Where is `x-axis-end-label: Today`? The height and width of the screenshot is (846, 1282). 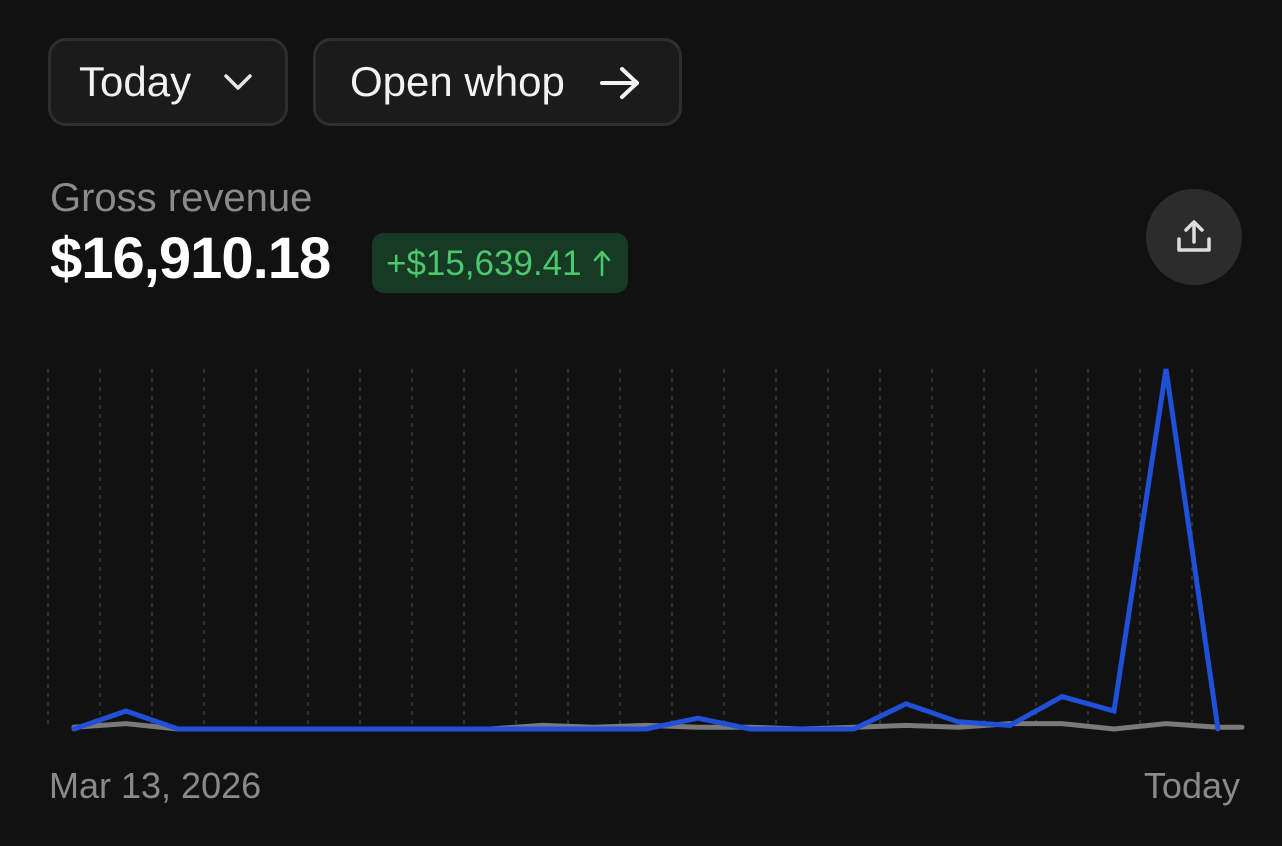 x-axis-end-label: Today is located at coordinates (1191, 785).